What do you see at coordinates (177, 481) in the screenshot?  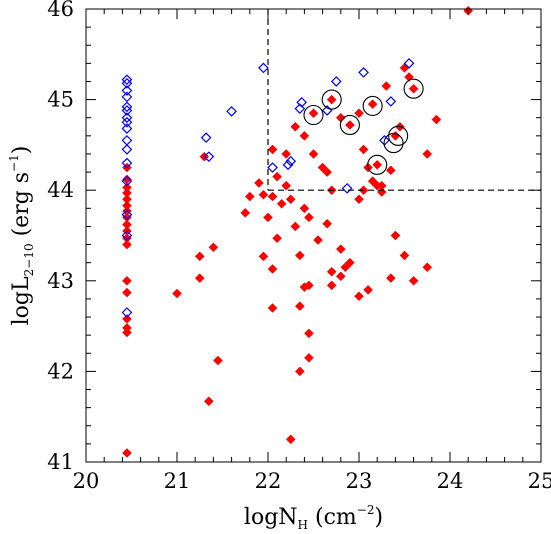 I see `x-tick-label: 21` at bounding box center [177, 481].